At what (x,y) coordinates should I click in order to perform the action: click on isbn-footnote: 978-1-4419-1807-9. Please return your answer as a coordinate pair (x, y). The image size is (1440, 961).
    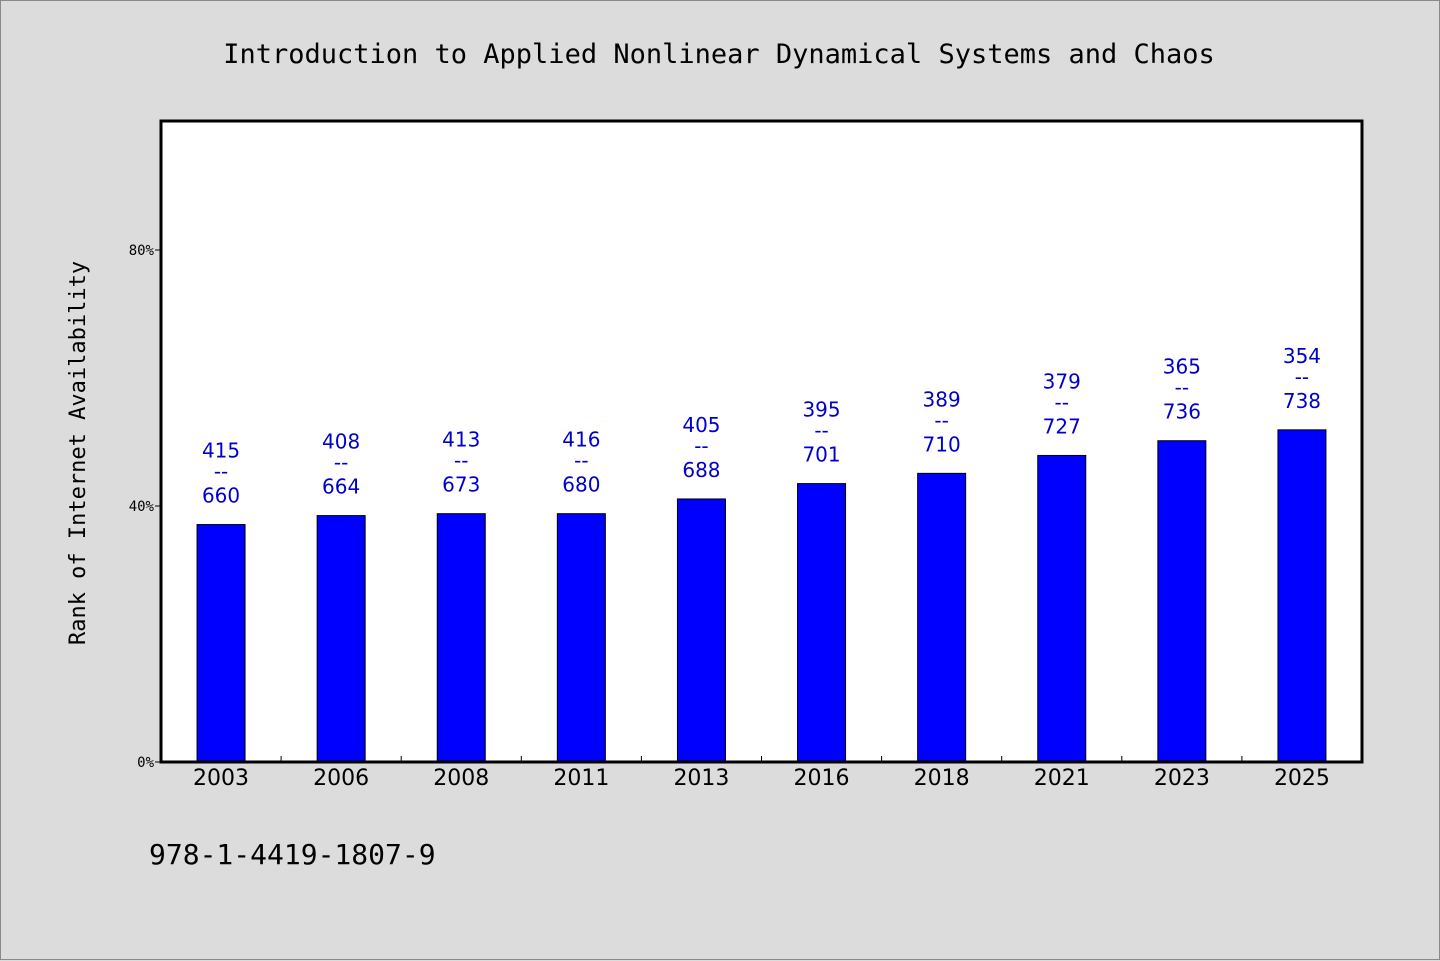
    Looking at the image, I should click on (292, 854).